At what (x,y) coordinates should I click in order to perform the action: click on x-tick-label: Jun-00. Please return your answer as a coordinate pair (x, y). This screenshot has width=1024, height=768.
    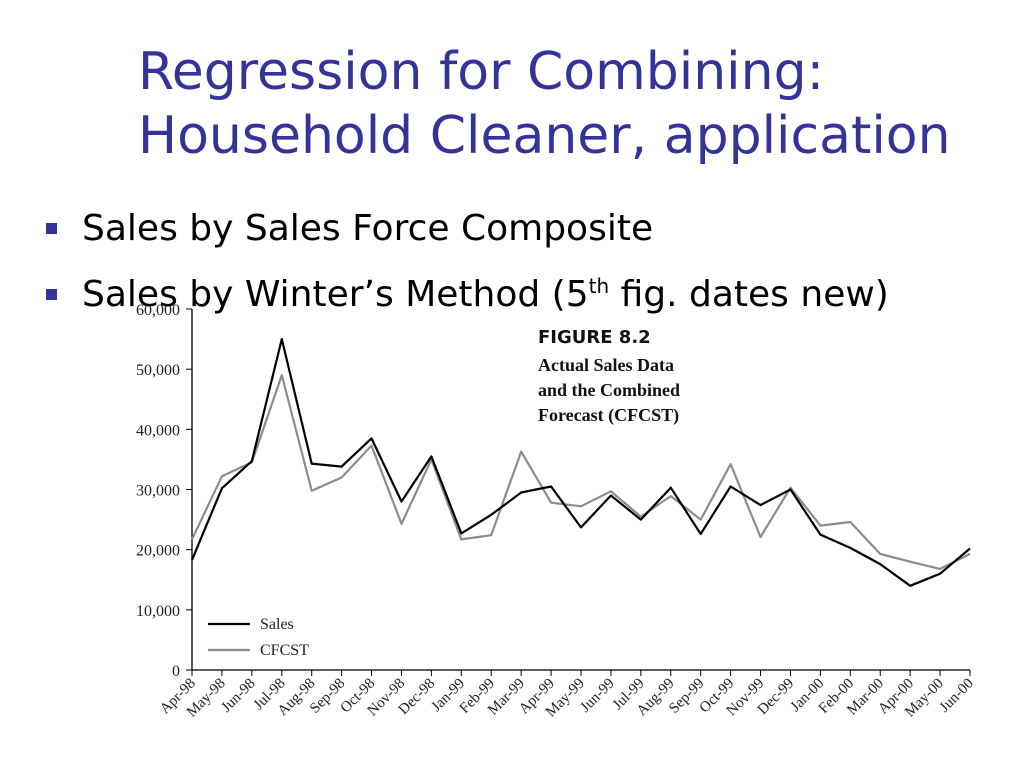
    Looking at the image, I should click on (957, 696).